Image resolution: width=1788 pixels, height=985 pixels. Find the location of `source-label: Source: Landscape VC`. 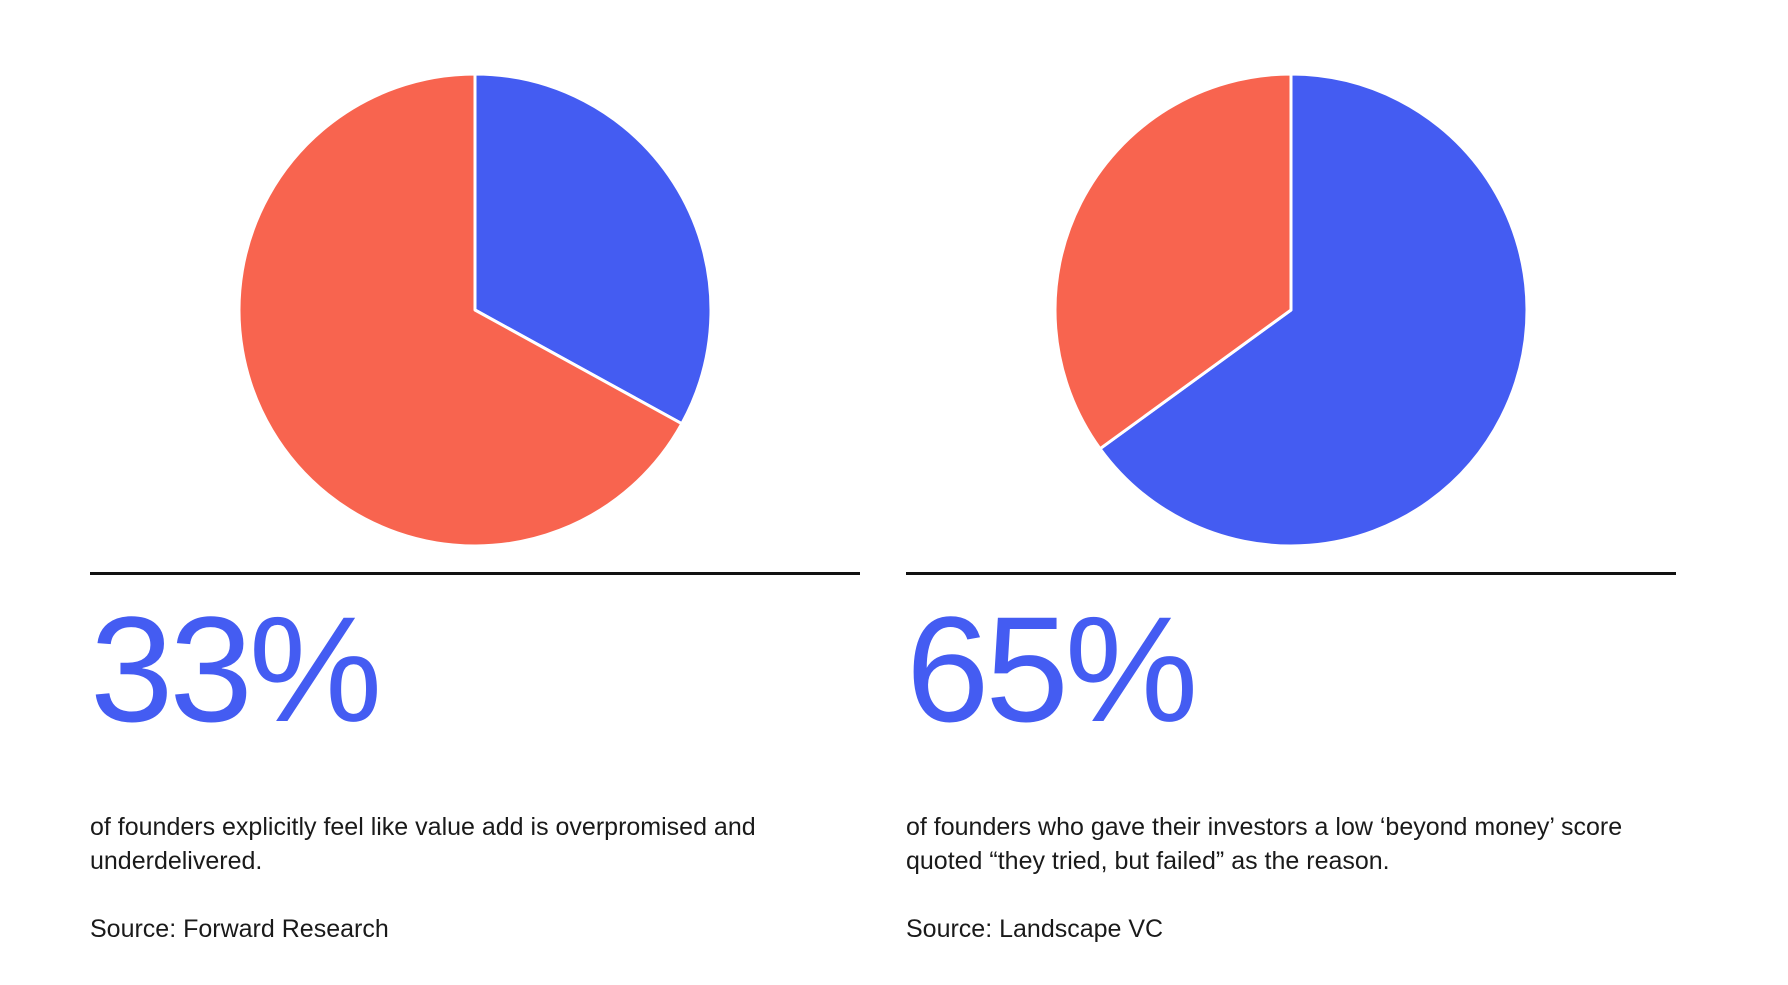

source-label: Source: Landscape VC is located at coordinates (1035, 929).